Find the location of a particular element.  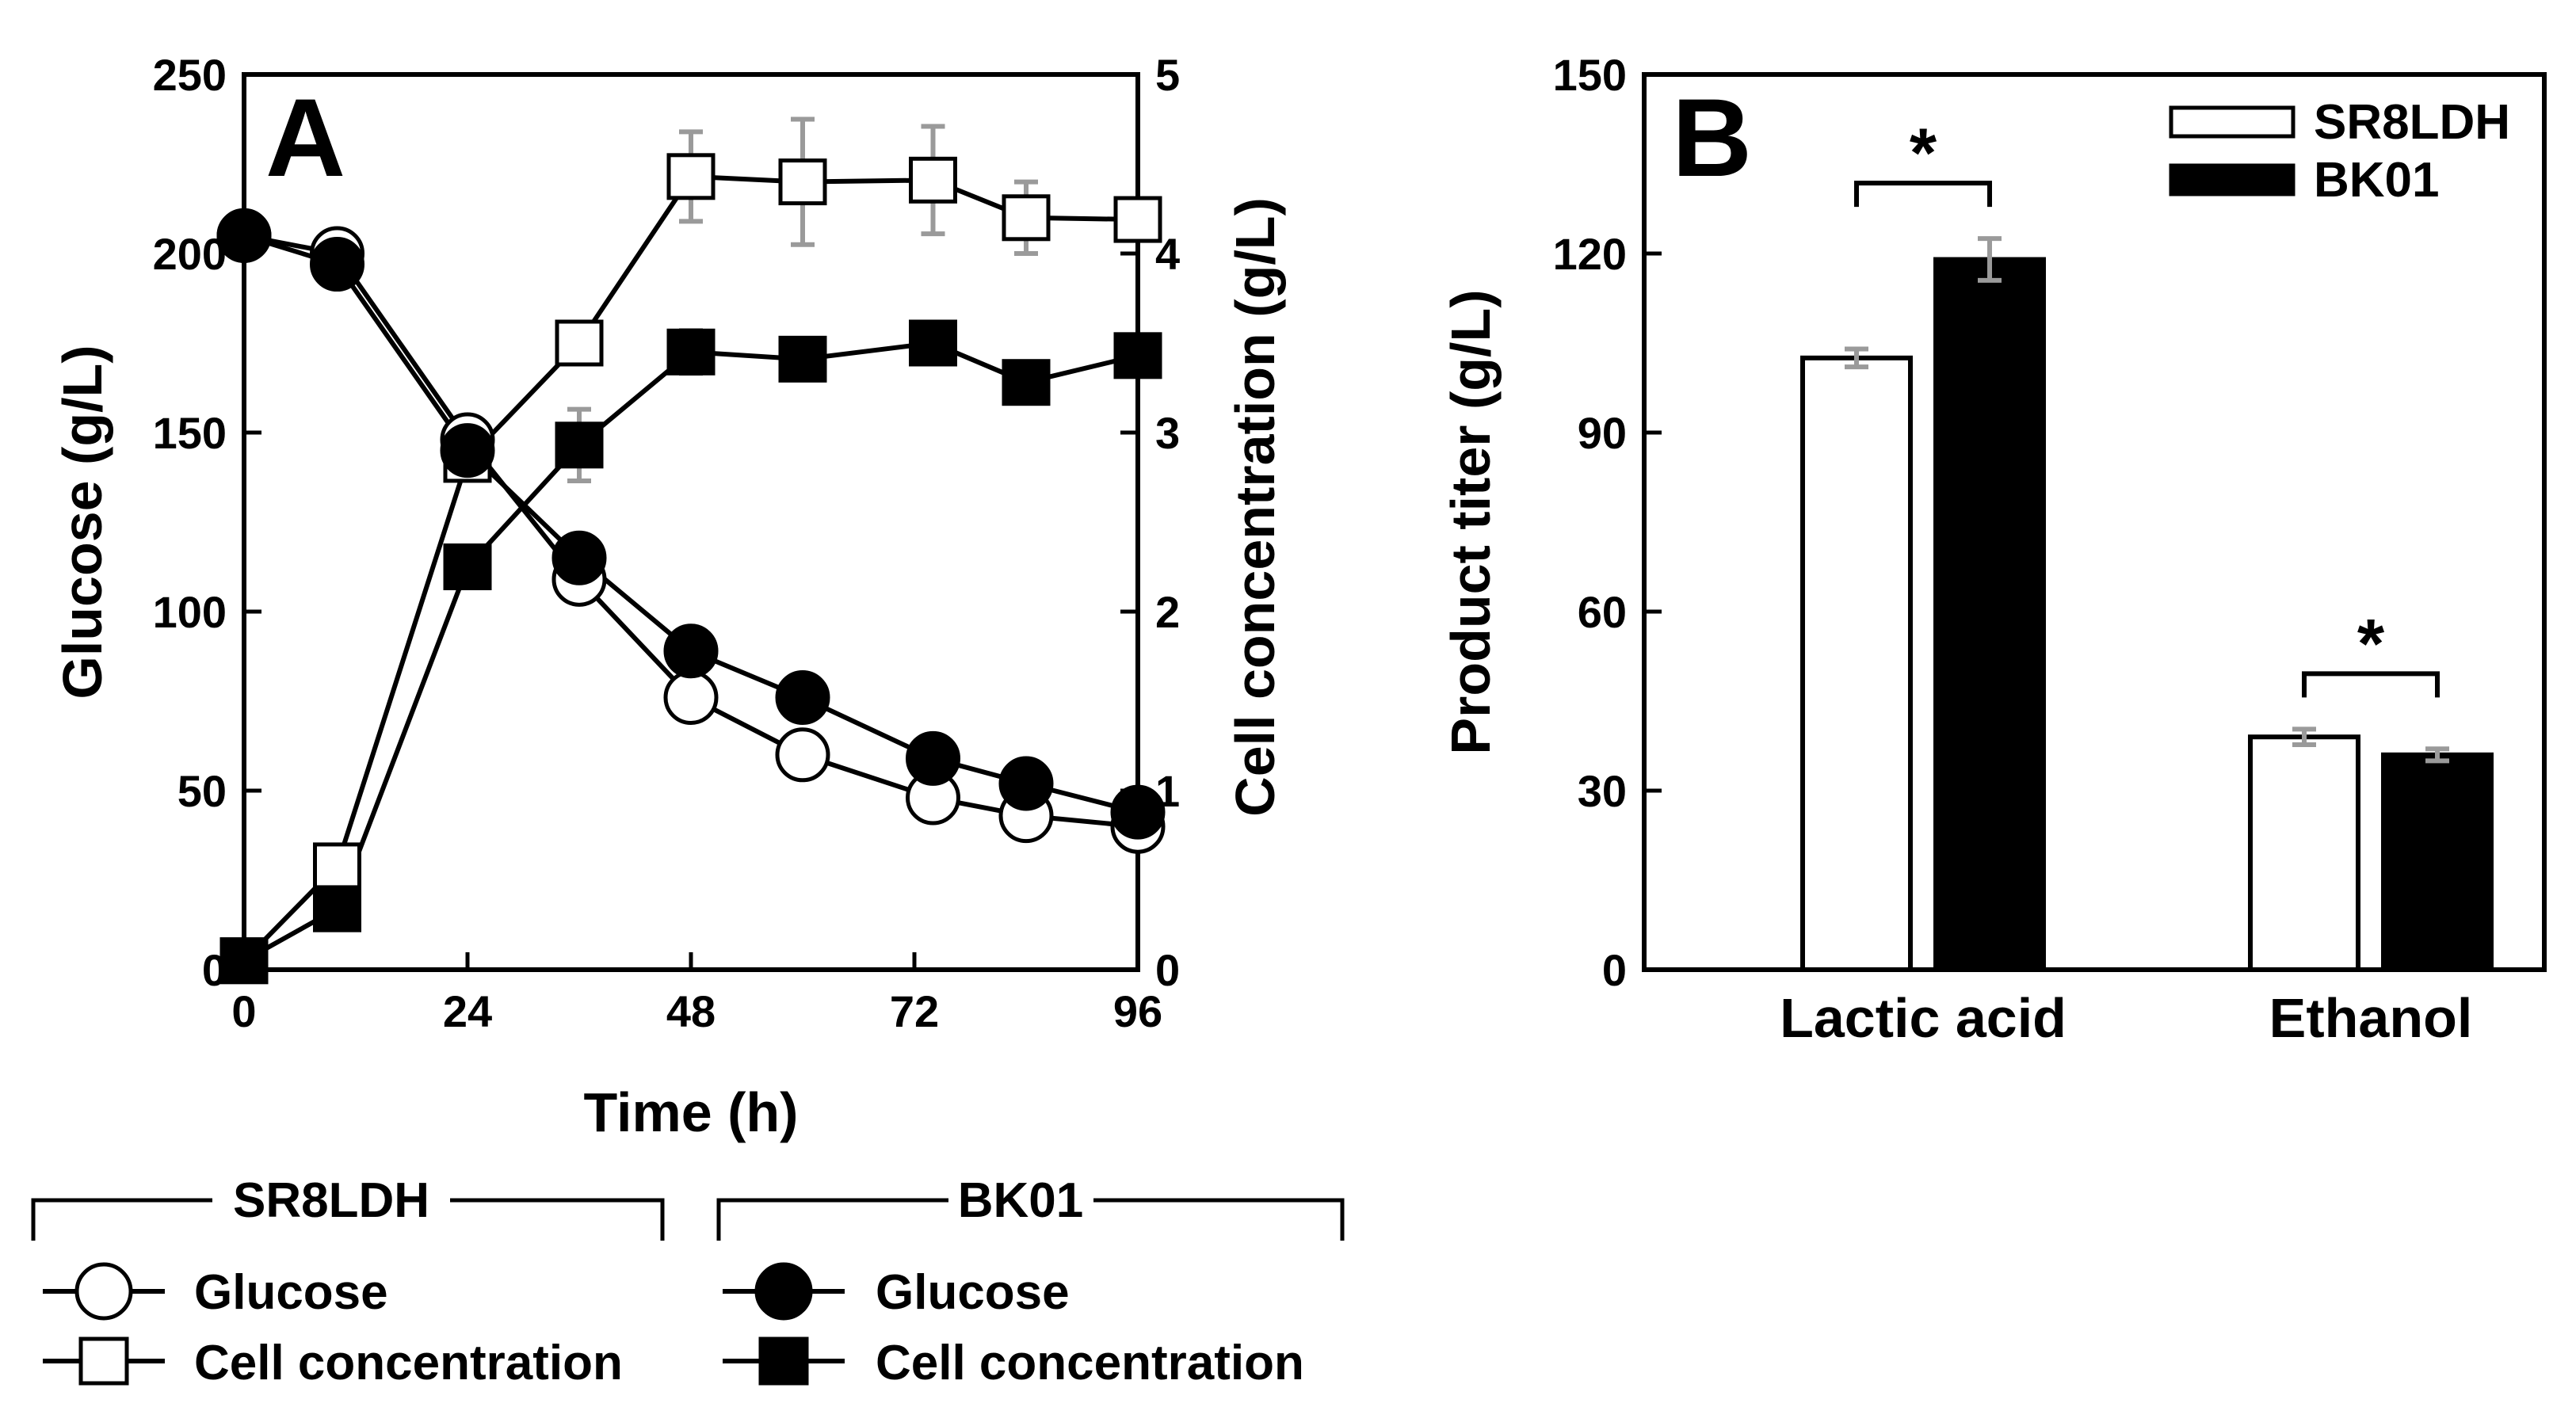

y-tick-label: 60 is located at coordinates (1602, 612).